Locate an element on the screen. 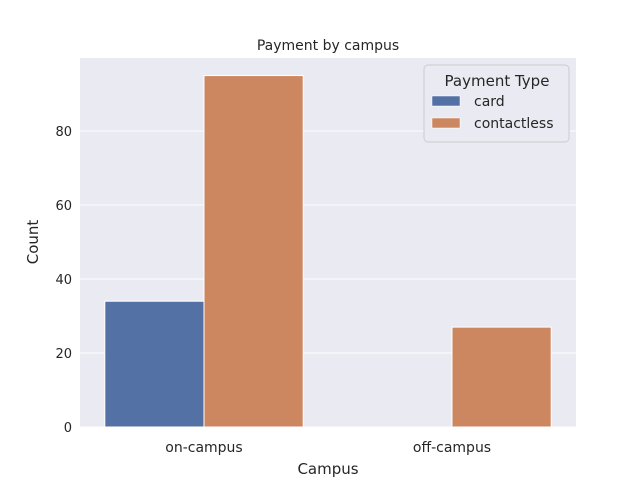 The height and width of the screenshot is (480, 640). legend-swatch-card is located at coordinates (446, 101).